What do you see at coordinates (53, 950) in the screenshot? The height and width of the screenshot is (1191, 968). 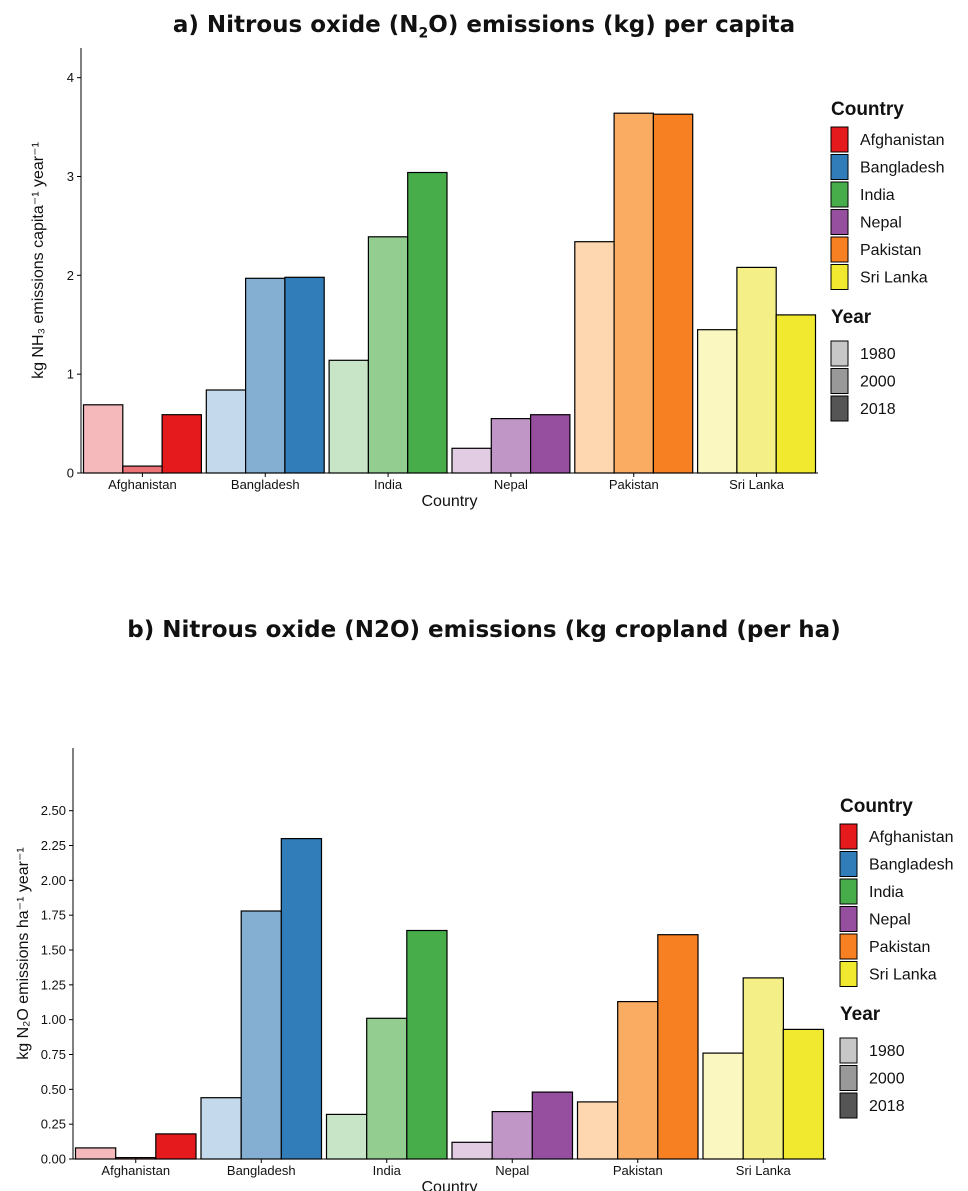 I see `chart-b-y-tick-label: 1.50` at bounding box center [53, 950].